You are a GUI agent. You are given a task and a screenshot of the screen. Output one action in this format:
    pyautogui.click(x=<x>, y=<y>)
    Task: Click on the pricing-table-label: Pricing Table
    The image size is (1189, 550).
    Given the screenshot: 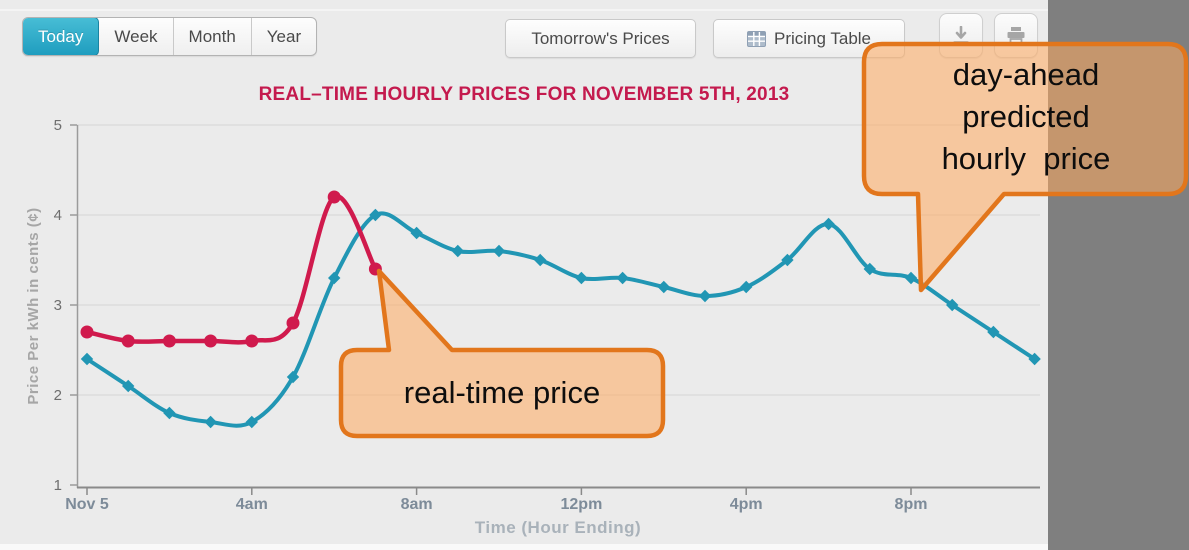 What is the action you would take?
    pyautogui.click(x=822, y=38)
    